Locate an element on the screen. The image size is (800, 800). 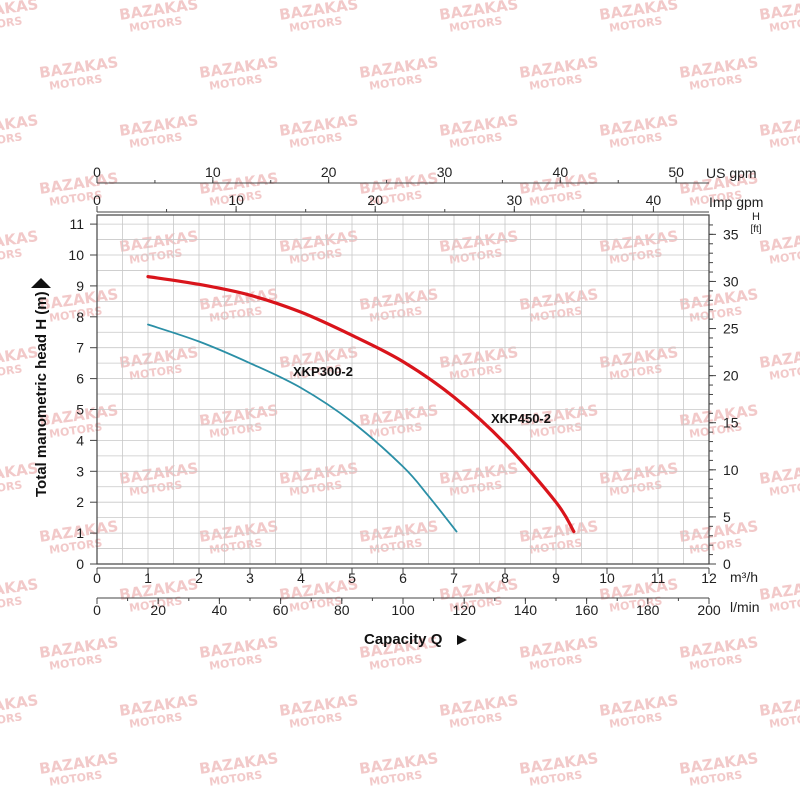
y-tick-label: 9 is located at coordinates (80, 286).